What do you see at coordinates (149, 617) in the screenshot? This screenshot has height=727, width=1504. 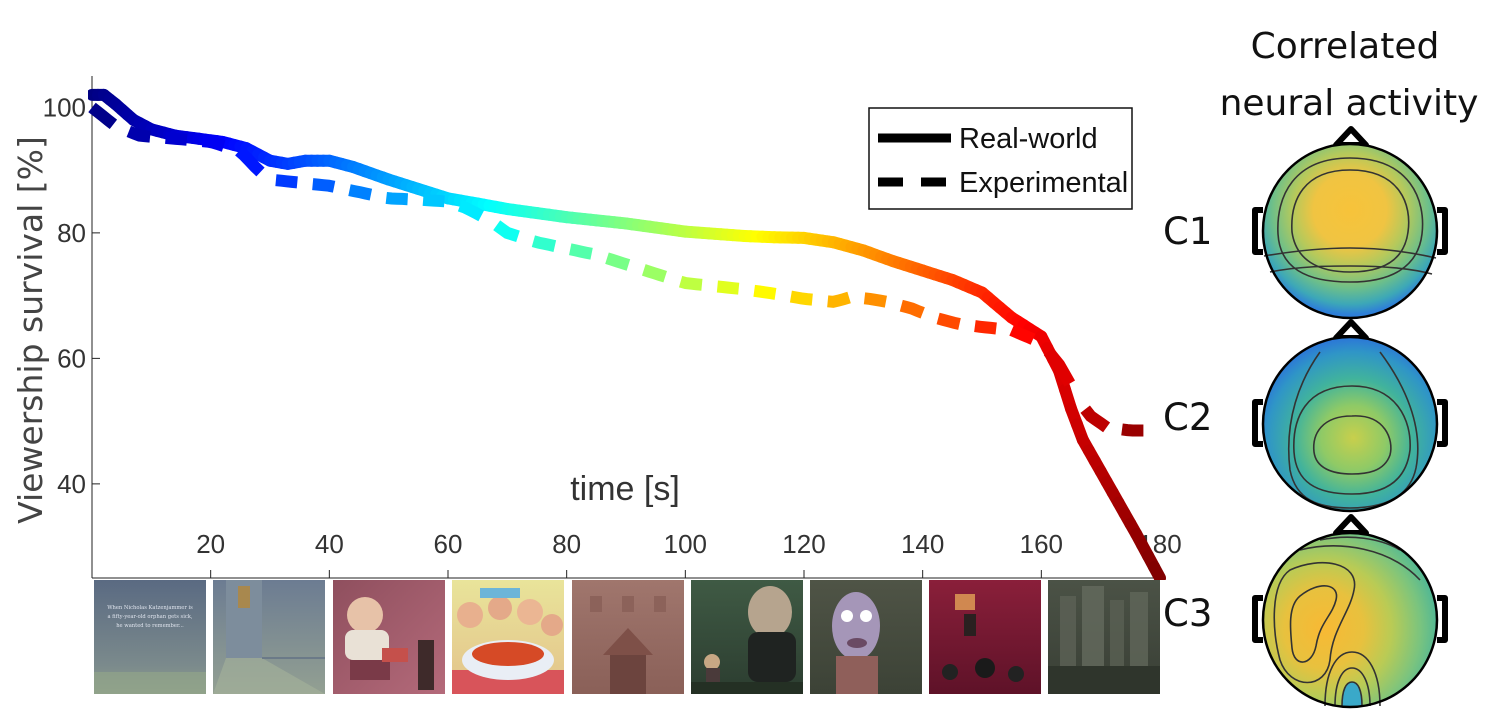 I see `frame-1-caption-line-2: a fifty-year-old orphan gets sick,` at bounding box center [149, 617].